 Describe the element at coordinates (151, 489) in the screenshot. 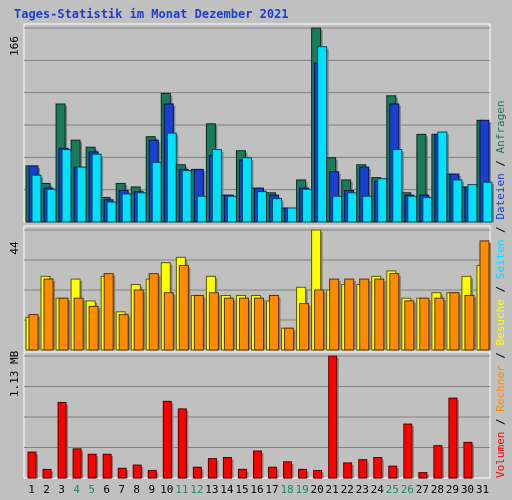

I see `x-tick-label: 9` at that location.